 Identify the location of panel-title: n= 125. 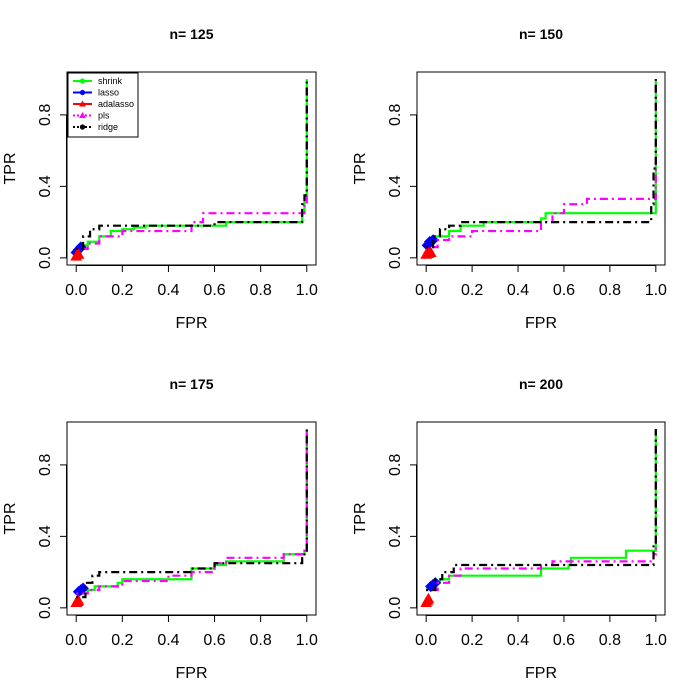
(192, 34).